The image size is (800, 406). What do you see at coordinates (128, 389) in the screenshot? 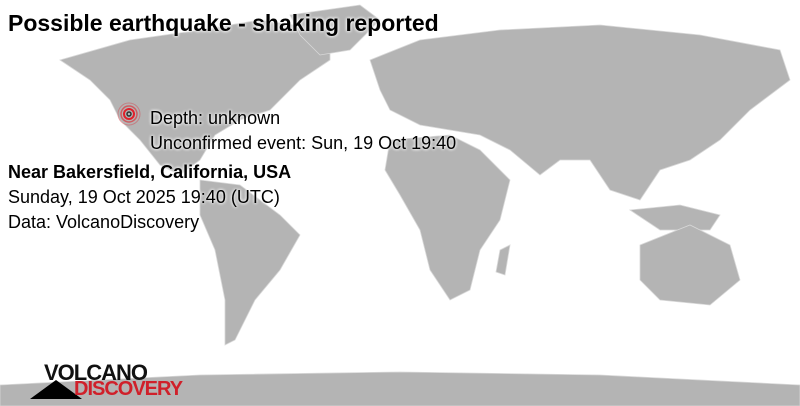
I see `logo-line2: DISCOVERY` at bounding box center [128, 389].